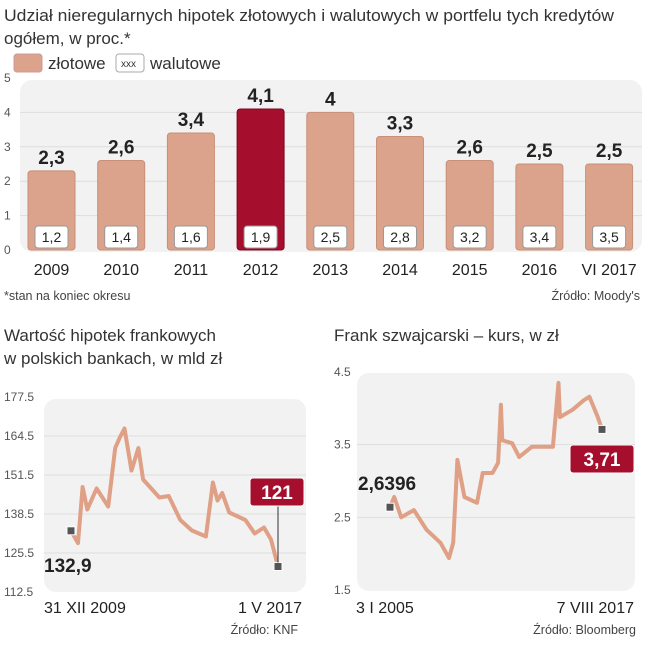 This screenshot has height=645, width=646. What do you see at coordinates (331, 270) in the screenshot?
I see `x-category-label: 2013` at bounding box center [331, 270].